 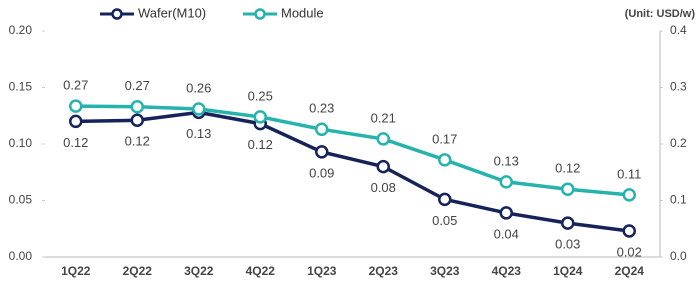 What do you see at coordinates (321, 108) in the screenshot?
I see `data-label: 0.23` at bounding box center [321, 108].